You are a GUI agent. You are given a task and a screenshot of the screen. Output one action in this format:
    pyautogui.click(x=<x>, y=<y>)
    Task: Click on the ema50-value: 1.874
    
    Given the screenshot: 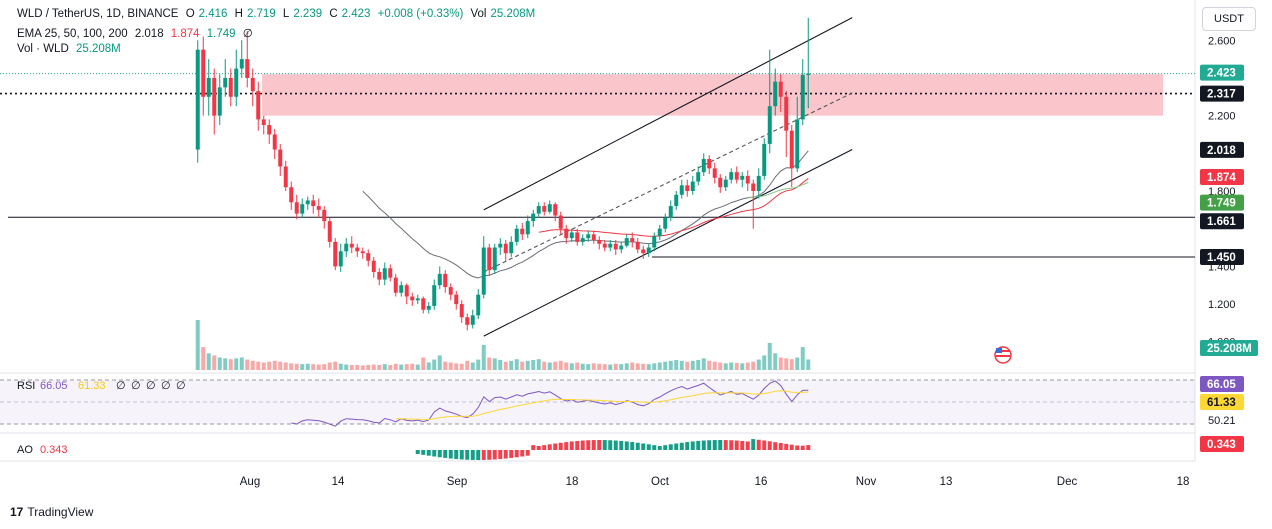 What is the action you would take?
    pyautogui.click(x=185, y=34)
    